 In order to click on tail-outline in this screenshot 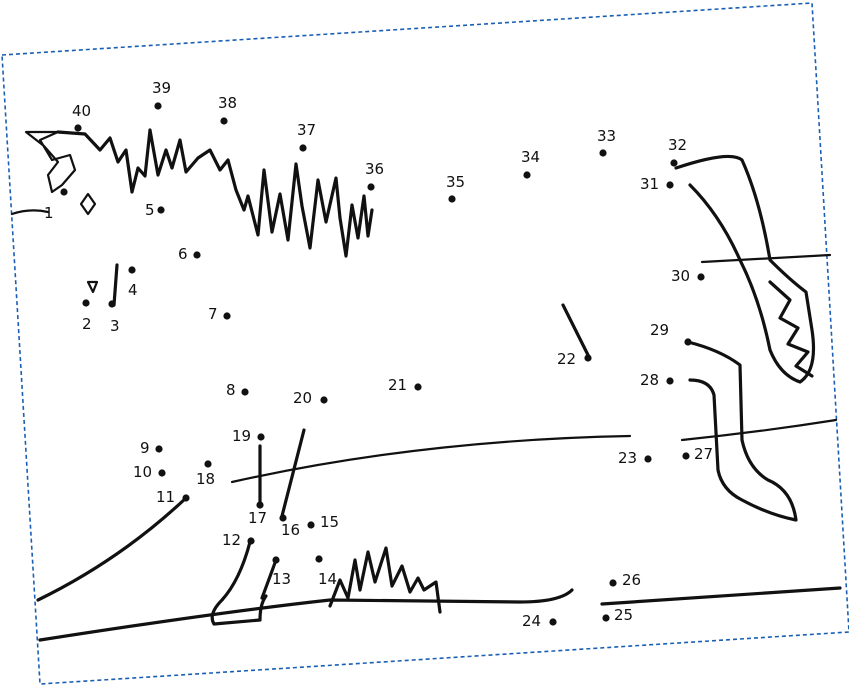, I will do `click(745, 269)`.